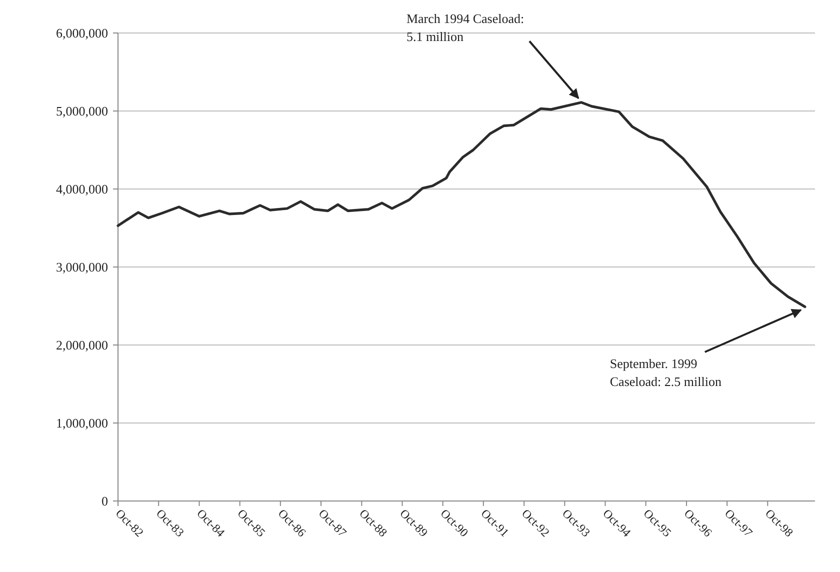 The width and height of the screenshot is (840, 572). What do you see at coordinates (465, 27) in the screenshot?
I see `annotation: March 1994 Caseload: 5.1 million` at bounding box center [465, 27].